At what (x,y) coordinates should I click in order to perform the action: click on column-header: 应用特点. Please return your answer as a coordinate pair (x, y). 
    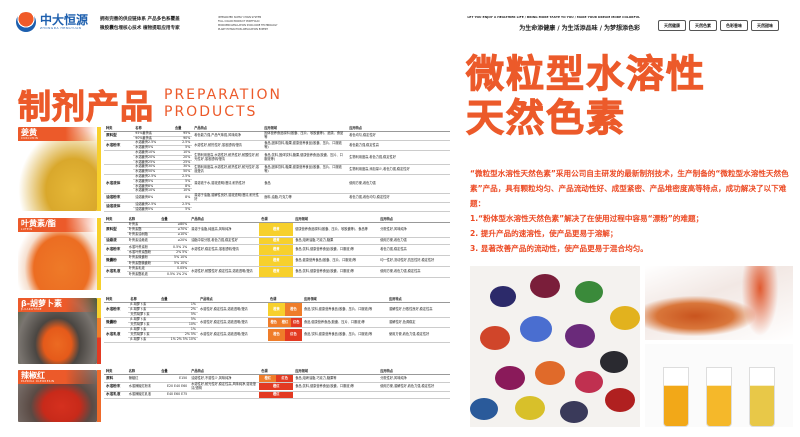
    Looking at the image, I should click on (414, 372).